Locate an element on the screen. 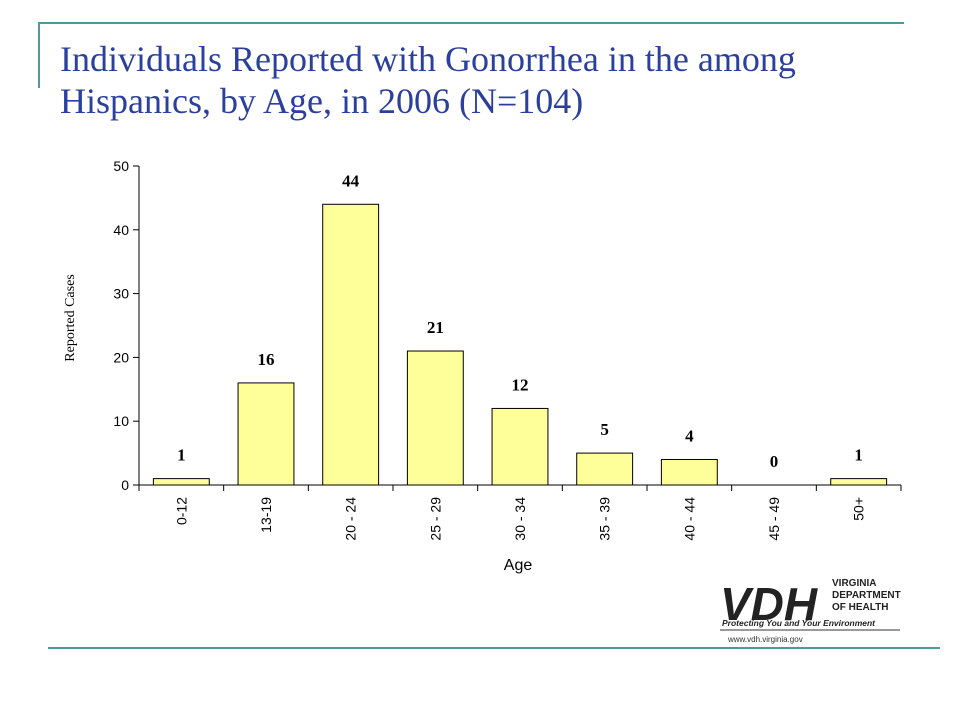  top-rule is located at coordinates (471, 23).